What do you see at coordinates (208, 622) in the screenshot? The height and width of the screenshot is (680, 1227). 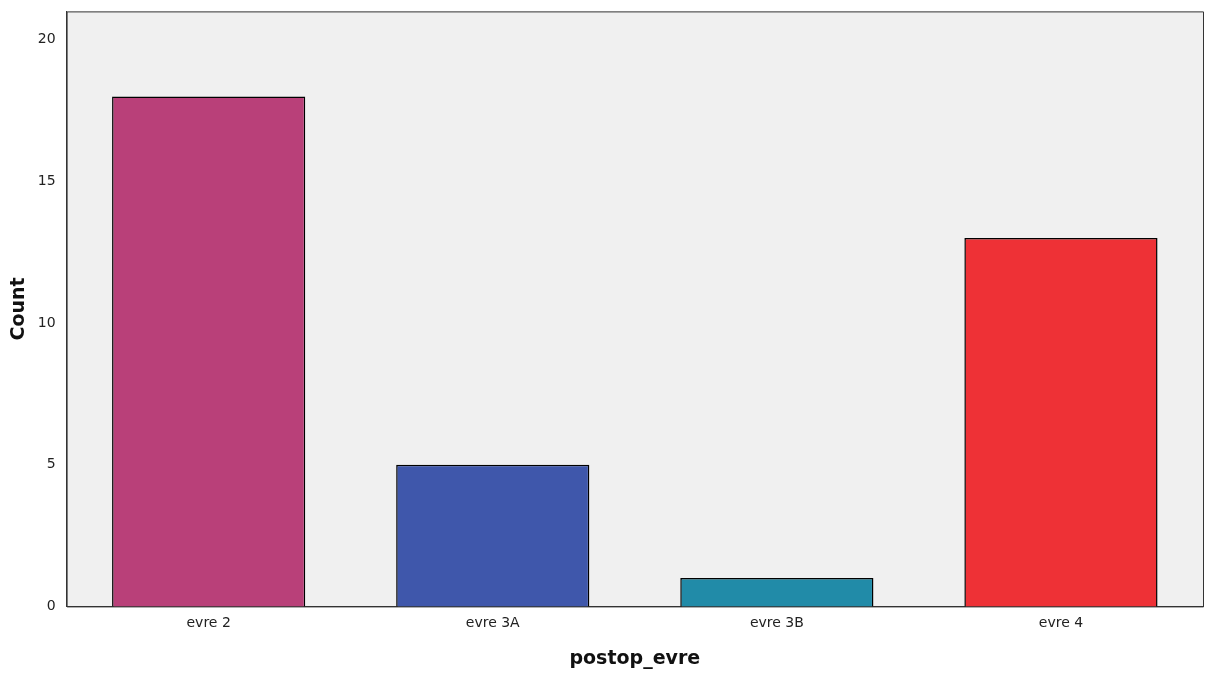 I see `x-tick-label: evre 2` at bounding box center [208, 622].